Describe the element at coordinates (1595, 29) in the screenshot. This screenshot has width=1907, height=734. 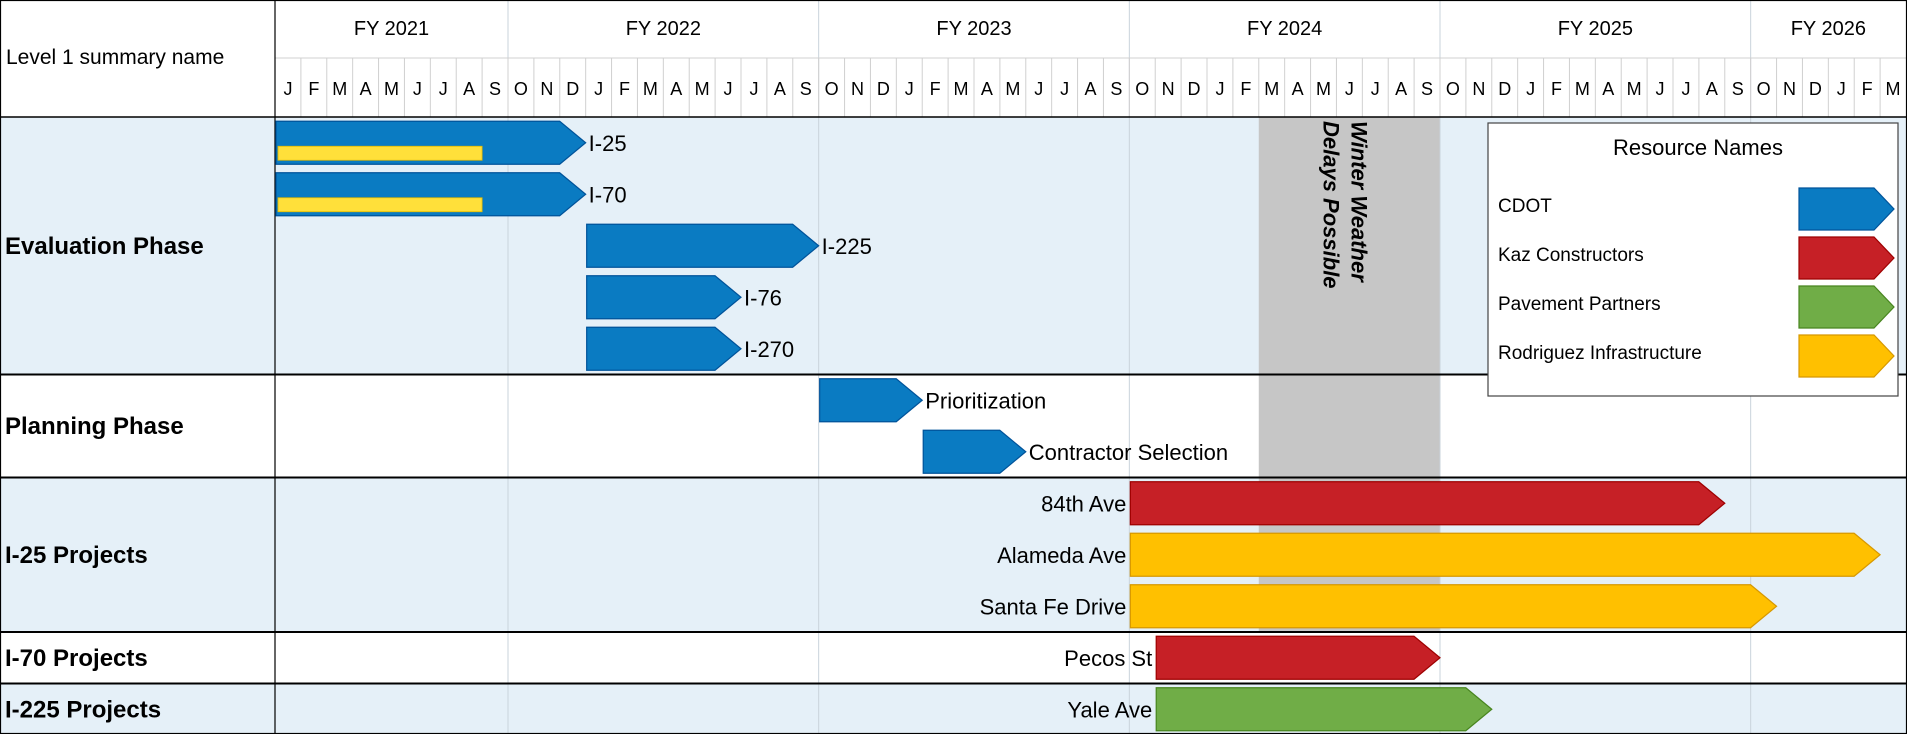
I see `fiscal-year-label: FY 2025` at that location.